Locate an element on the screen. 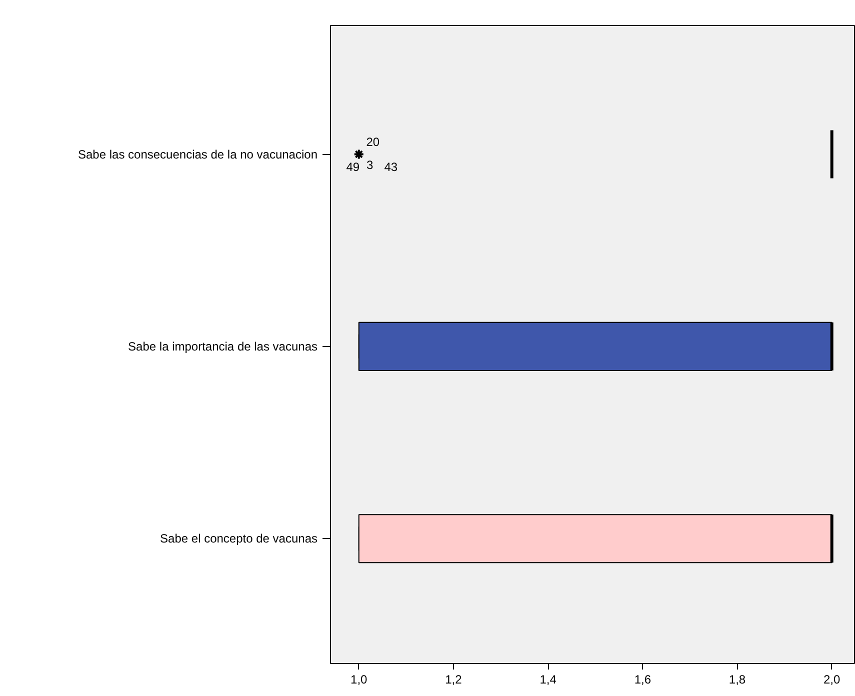 This screenshot has height=696, width=855. y-tick-label: Sabe el concepto de vacunas is located at coordinates (239, 539).